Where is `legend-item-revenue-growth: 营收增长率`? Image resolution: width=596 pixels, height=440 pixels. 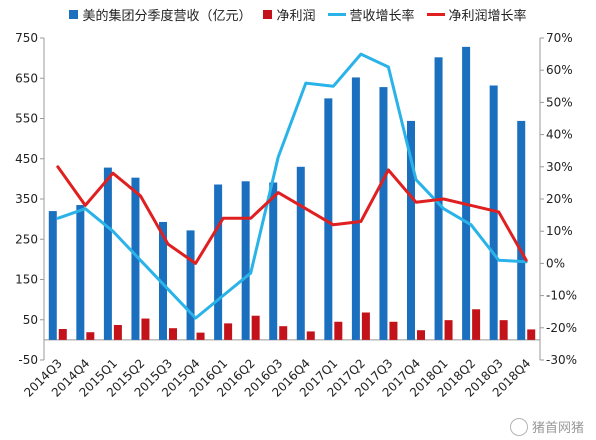
legend-item-revenue-growth: 营收增长率 is located at coordinates (371, 14).